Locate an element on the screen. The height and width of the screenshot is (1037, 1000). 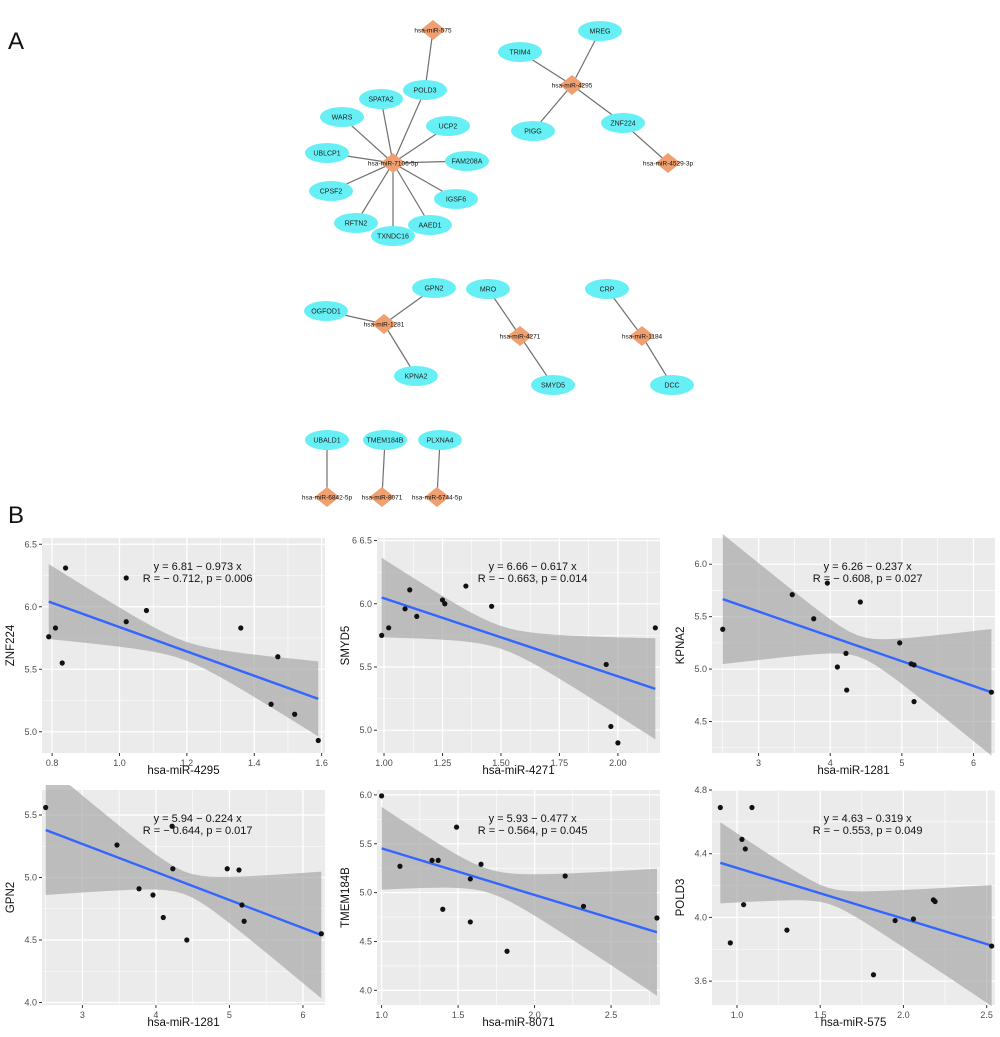
x-tick-label: 1.2 is located at coordinates (187, 763).